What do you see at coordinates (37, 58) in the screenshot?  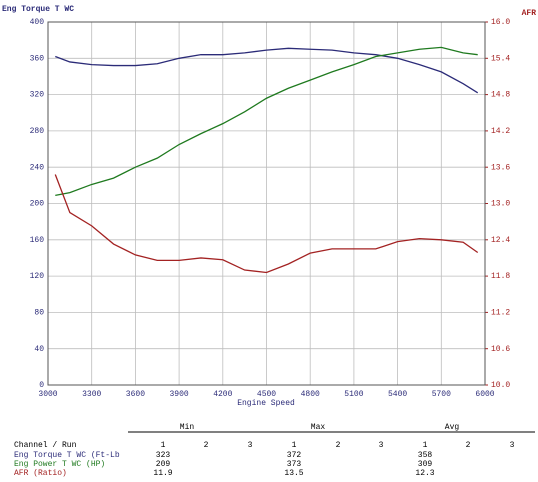 I see `y-tick-label: 360` at bounding box center [37, 58].